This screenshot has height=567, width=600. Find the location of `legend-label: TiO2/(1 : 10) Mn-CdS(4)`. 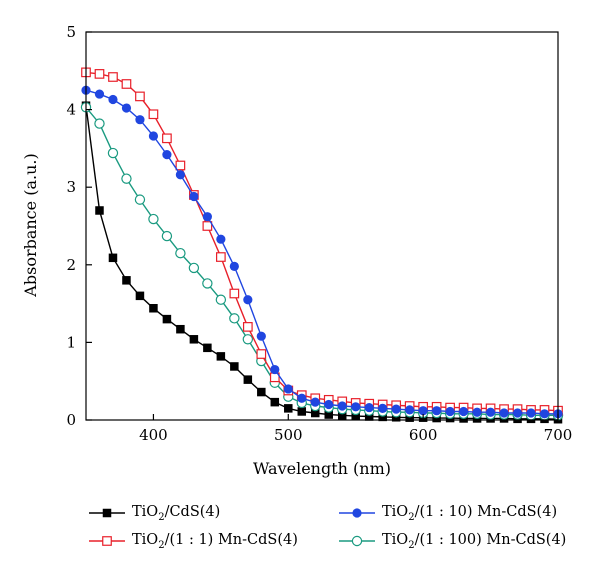

legend-label: TiO2/(1 : 10) Mn-CdS(4) is located at coordinates (470, 513).